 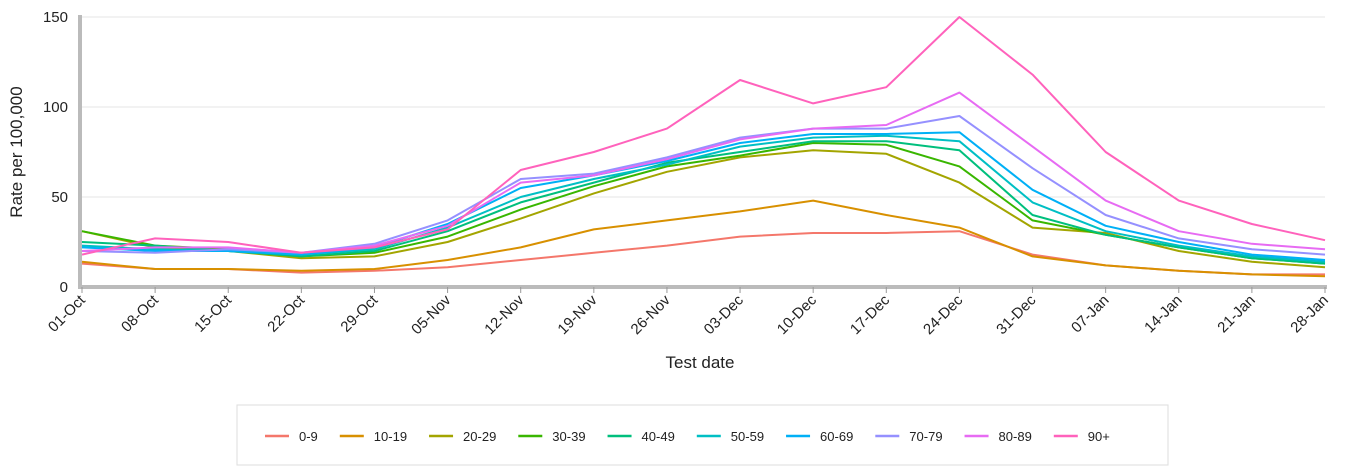 What do you see at coordinates (55, 17) in the screenshot?
I see `y-tick-label: 150` at bounding box center [55, 17].